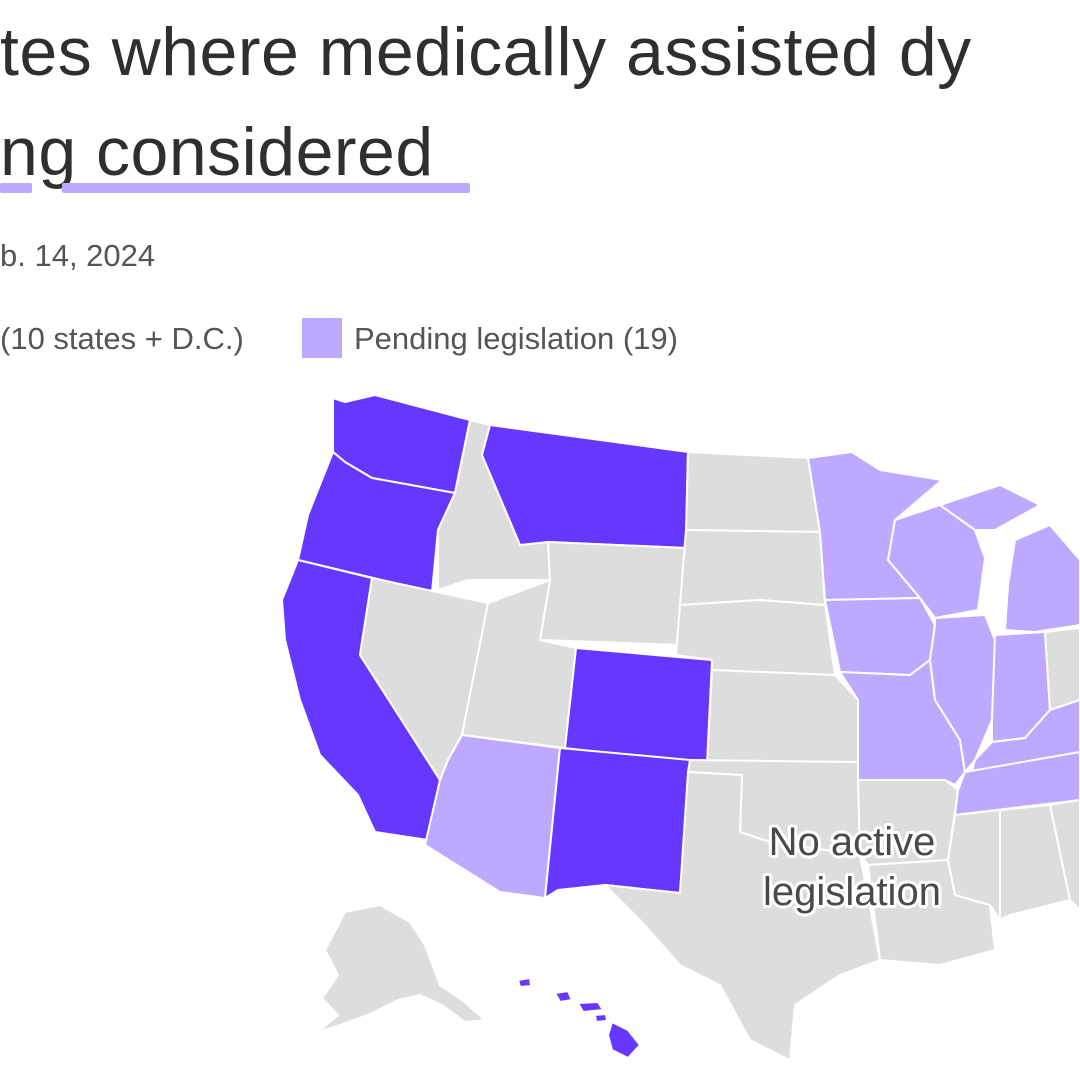 Image resolution: width=1080 pixels, height=1080 pixels. Describe the element at coordinates (742, 916) in the screenshot. I see `state-texas` at that location.